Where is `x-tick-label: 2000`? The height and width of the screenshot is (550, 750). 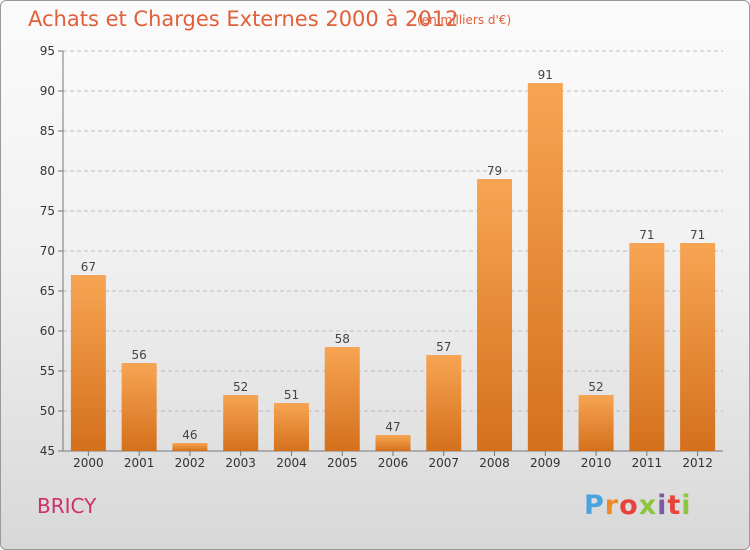
x-tick-label: 2000 is located at coordinates (88, 463).